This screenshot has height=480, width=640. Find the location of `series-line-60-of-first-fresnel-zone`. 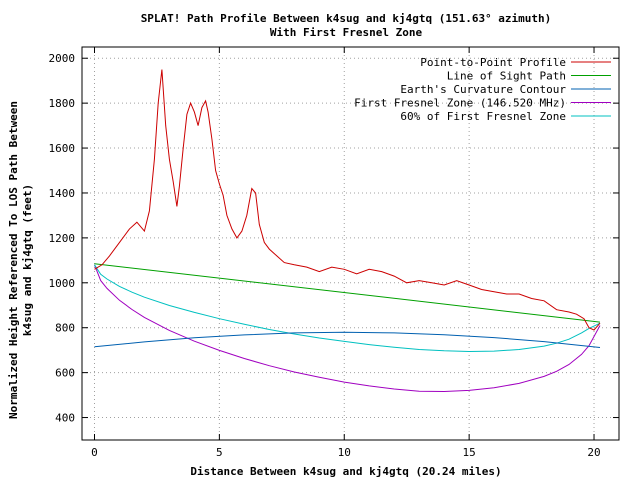

series-line-60-of-first-fresnel-zone is located at coordinates (347, 308).